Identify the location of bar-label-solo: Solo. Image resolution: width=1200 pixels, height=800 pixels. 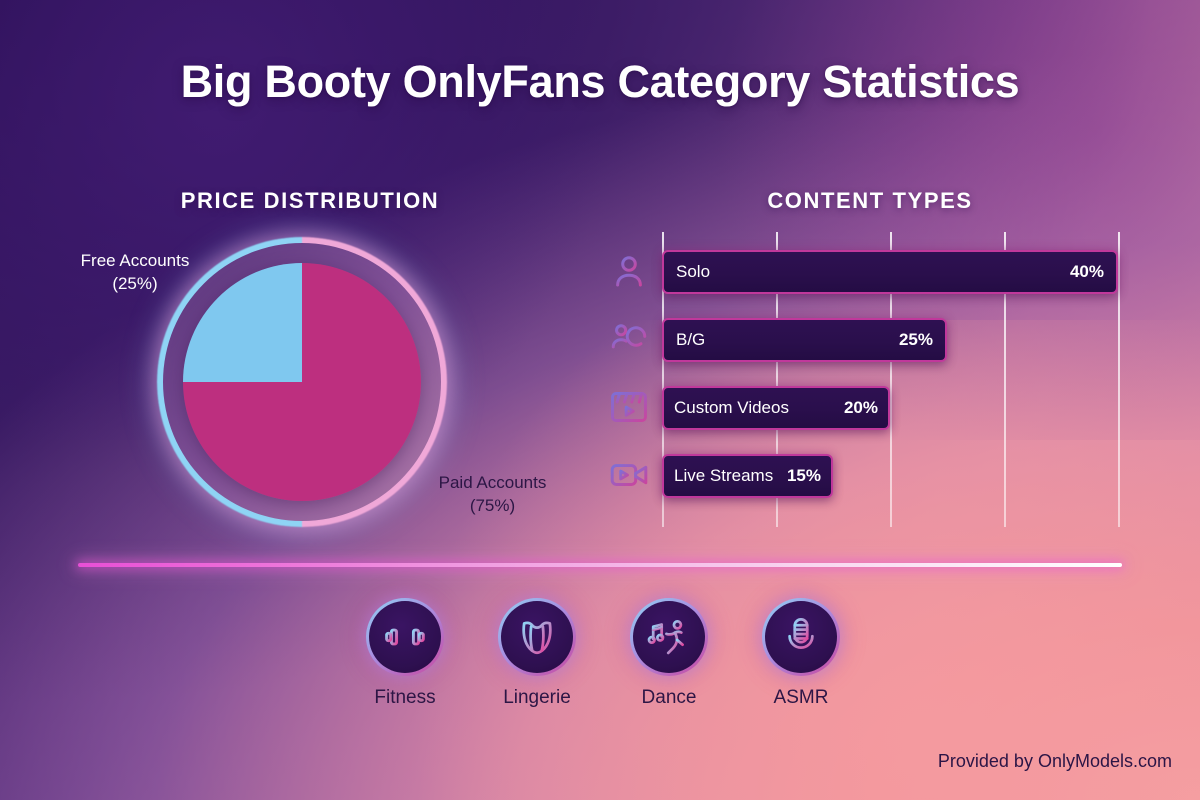
(693, 271).